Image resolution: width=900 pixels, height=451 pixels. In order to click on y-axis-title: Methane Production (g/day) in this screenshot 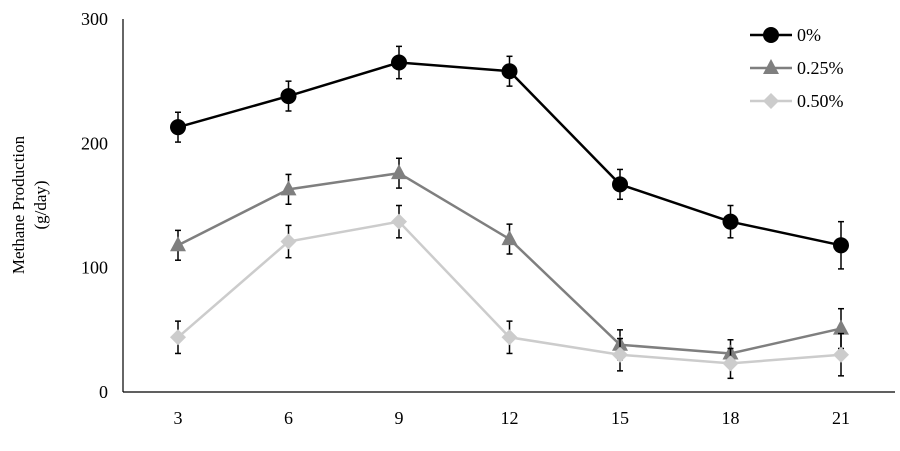, I will do `click(29, 204)`.